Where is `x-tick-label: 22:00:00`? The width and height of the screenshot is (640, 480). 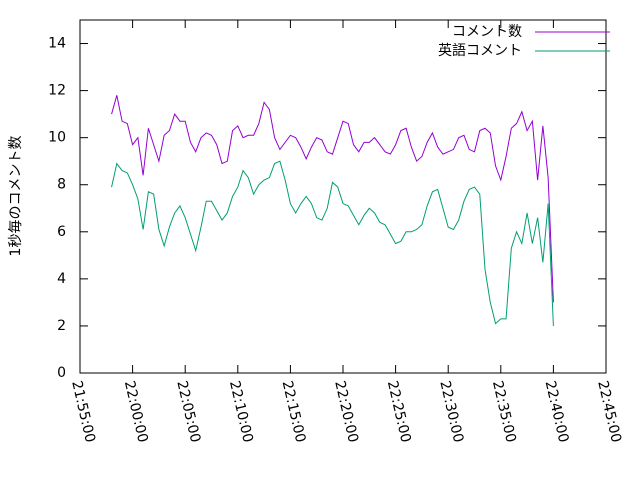
x-tick-label: 22:00:00 is located at coordinates (136, 411).